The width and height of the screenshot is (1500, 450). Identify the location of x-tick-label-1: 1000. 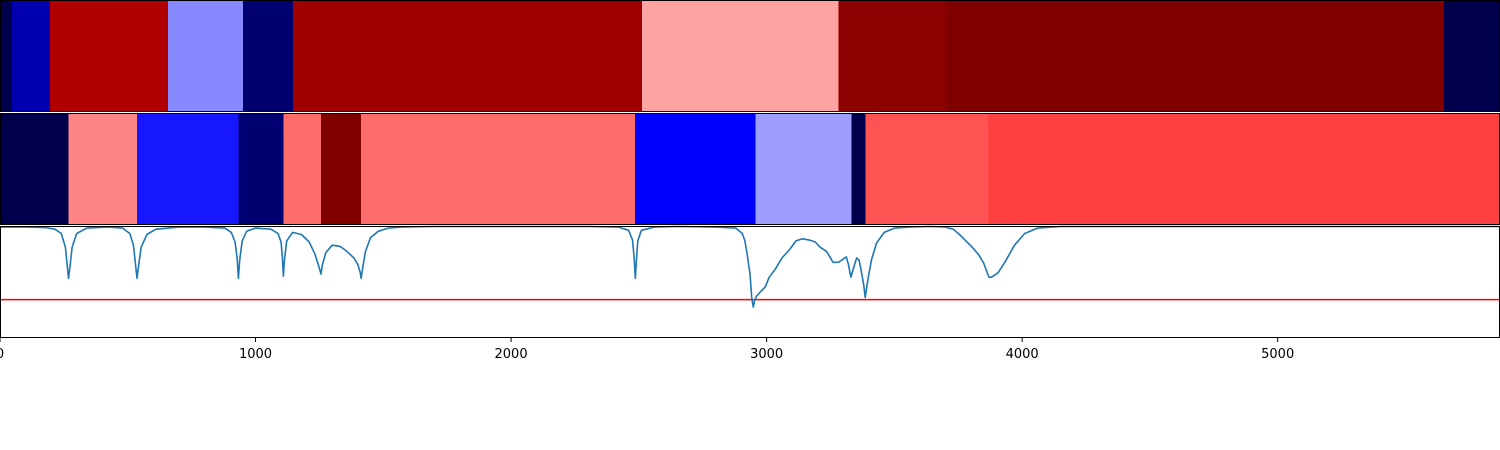
(255, 354).